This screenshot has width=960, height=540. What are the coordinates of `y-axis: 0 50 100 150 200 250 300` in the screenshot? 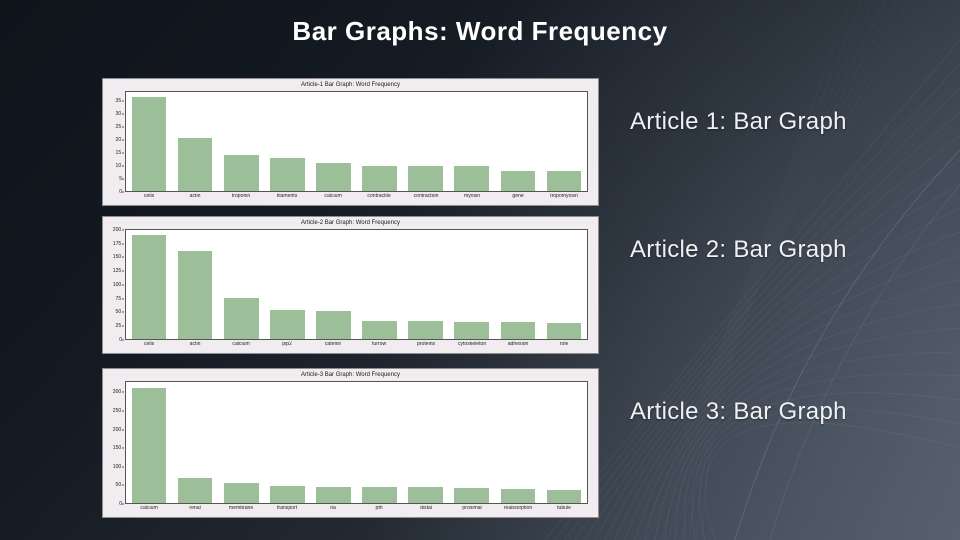 It's located at (113, 444).